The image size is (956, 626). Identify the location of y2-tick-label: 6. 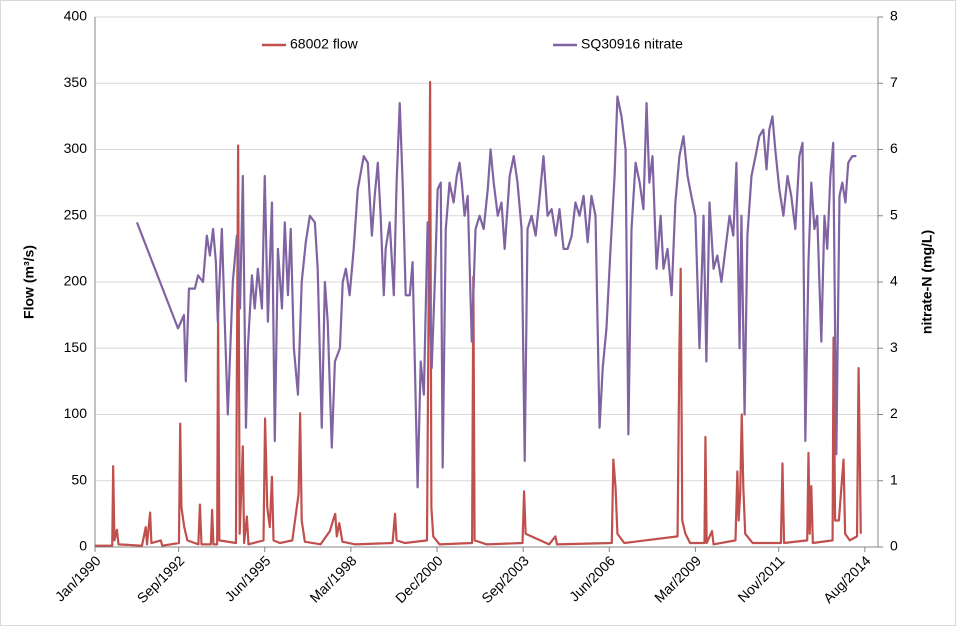
(894, 148).